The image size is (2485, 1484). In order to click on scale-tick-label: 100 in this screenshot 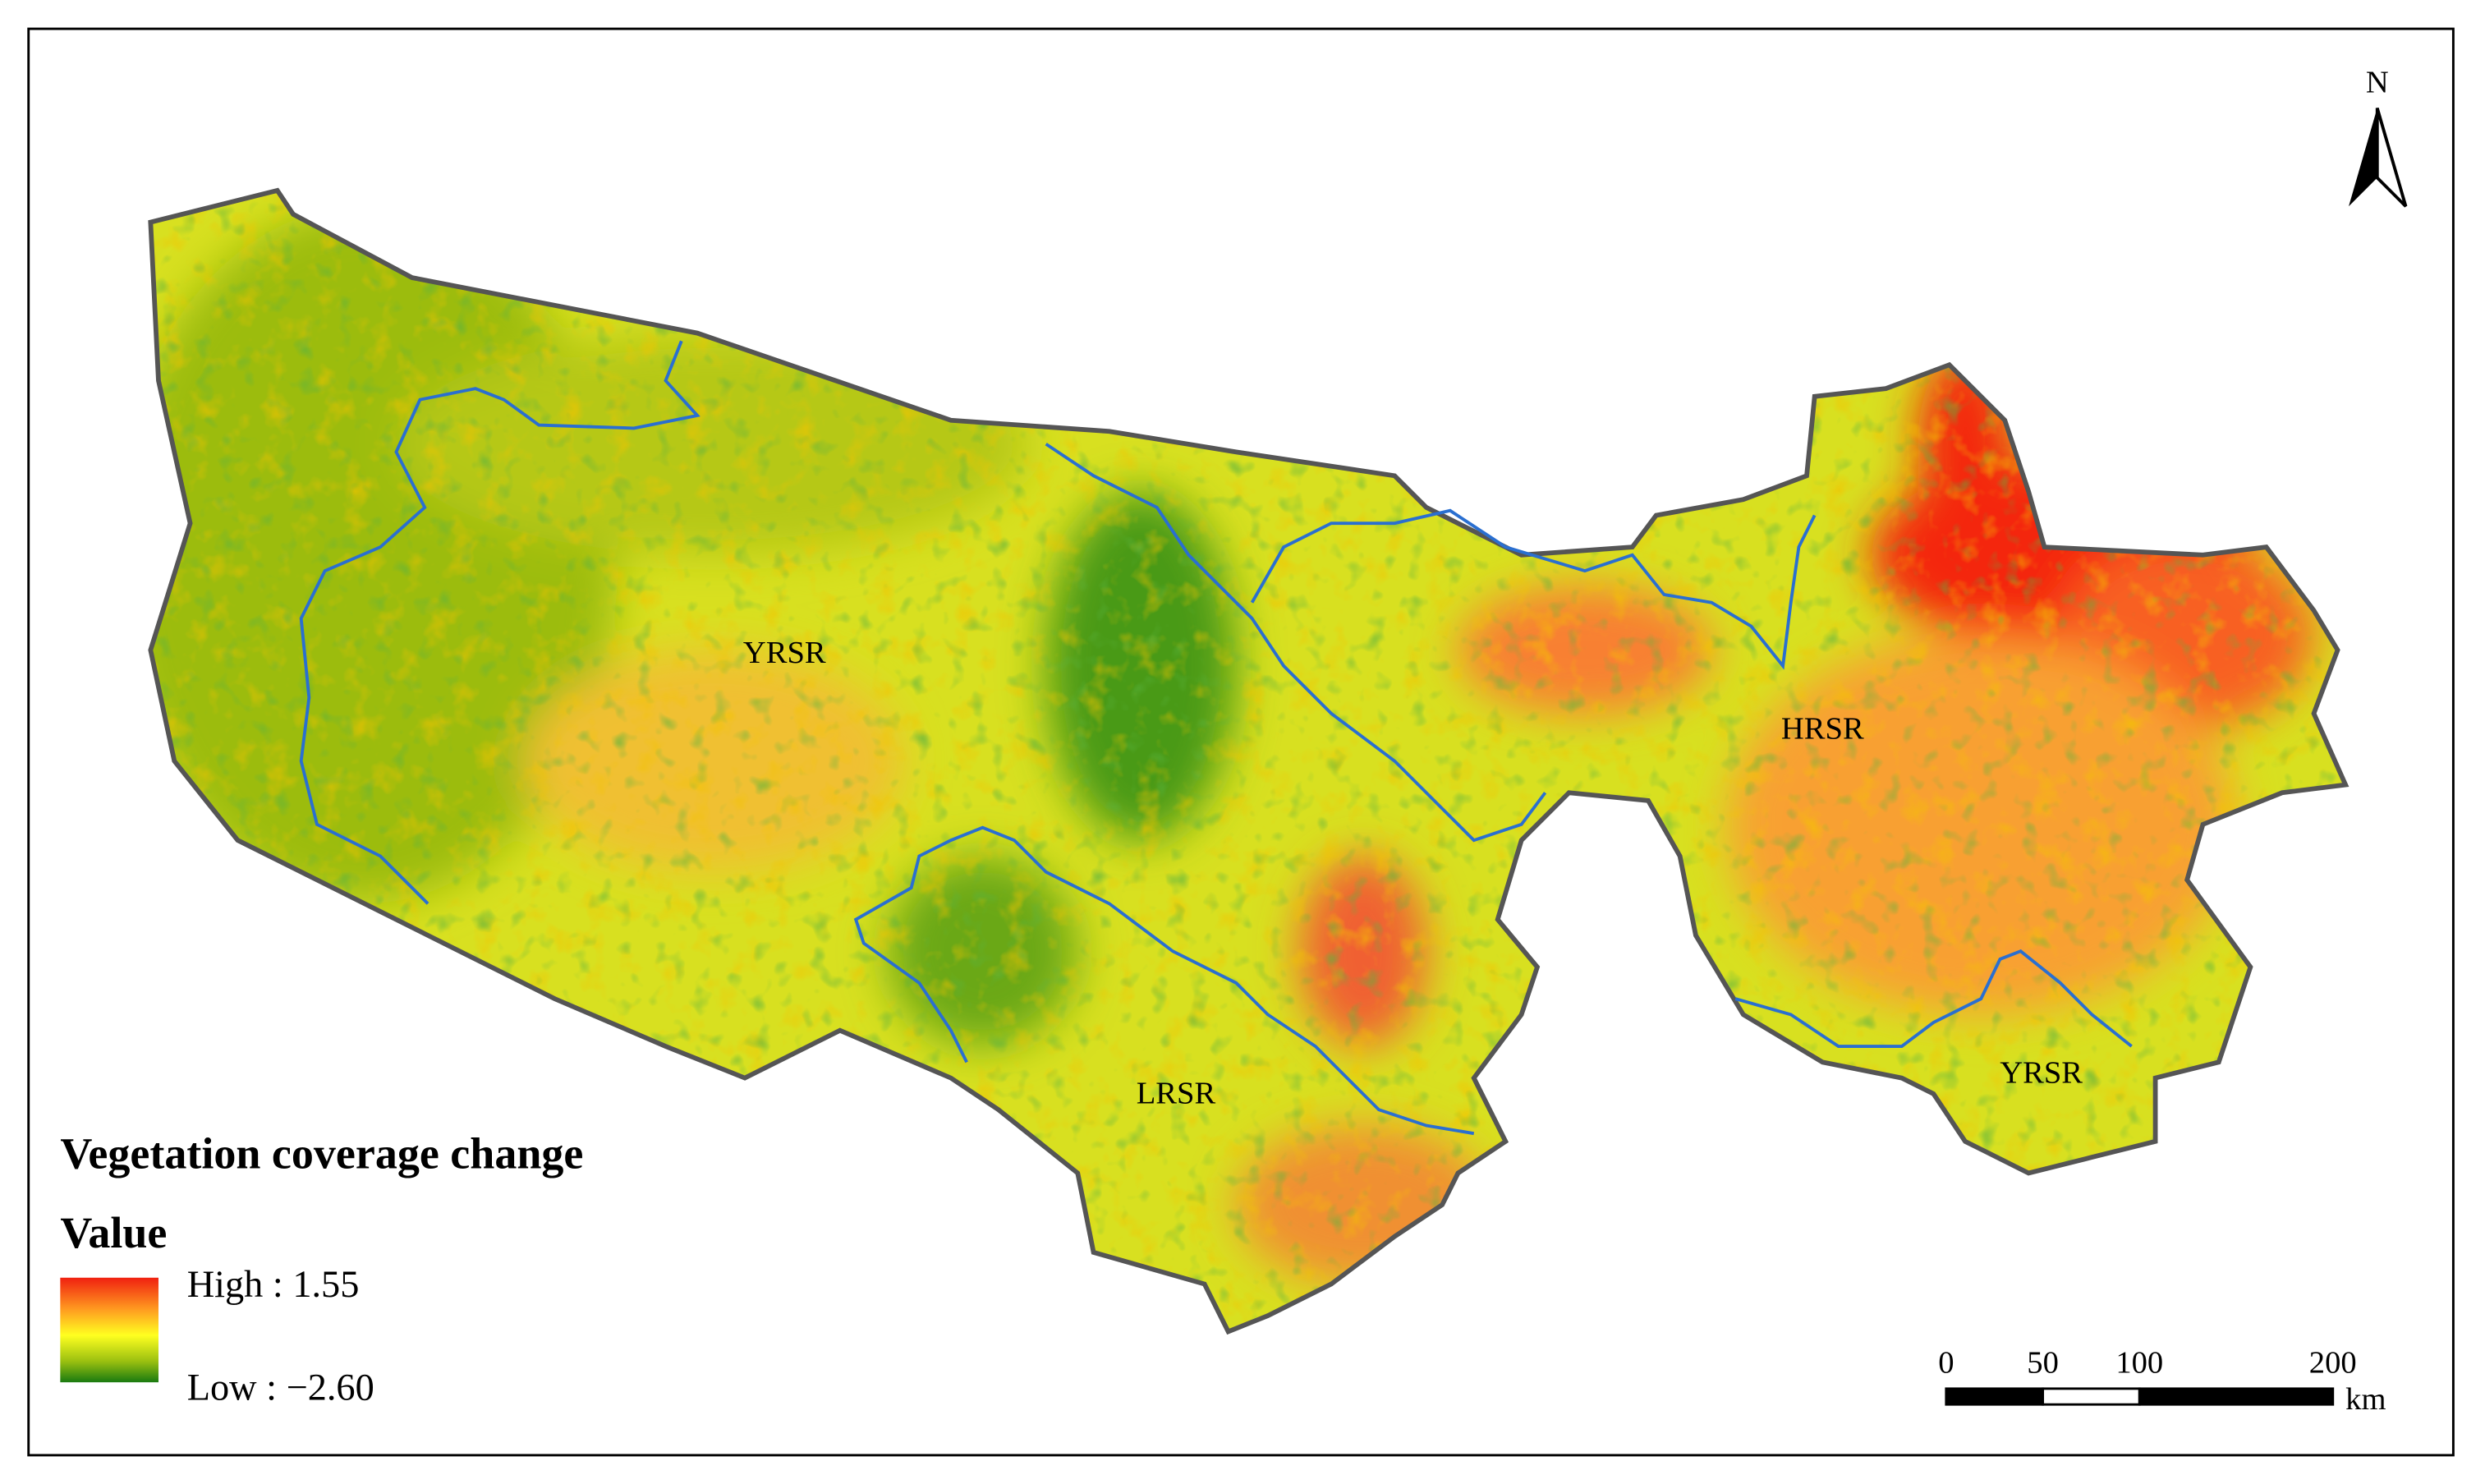, I will do `click(2139, 1364)`.